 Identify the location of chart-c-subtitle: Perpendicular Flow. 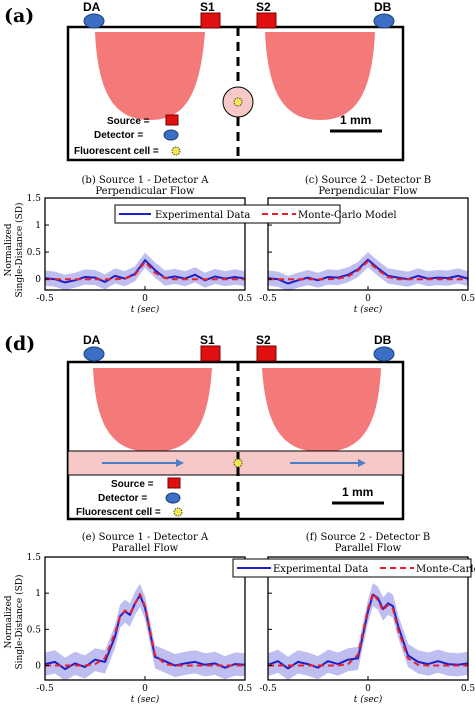
(368, 191).